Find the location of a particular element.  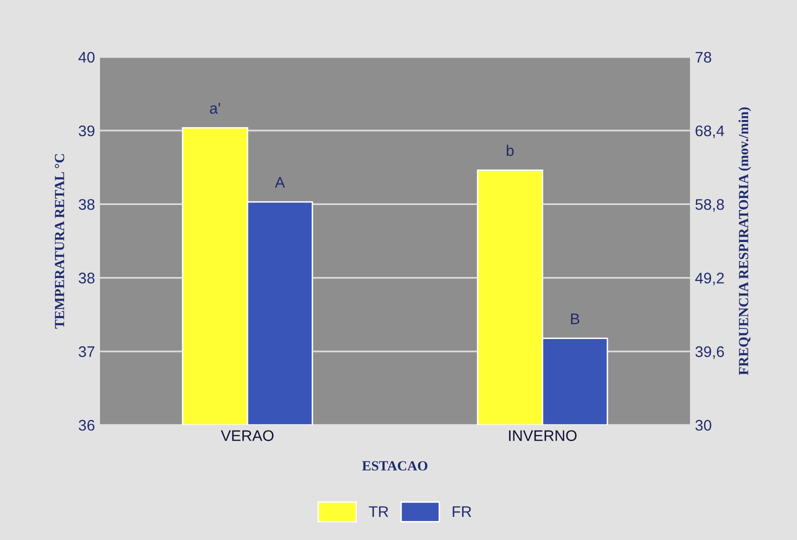

y-tick-label: 40 is located at coordinates (86, 57).